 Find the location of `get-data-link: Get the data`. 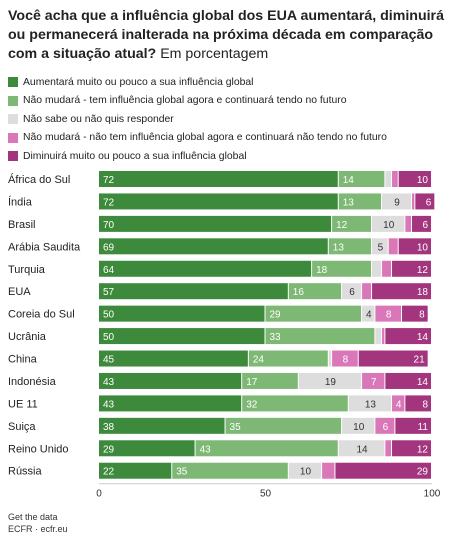

get-data-link: Get the data is located at coordinates (33, 517).